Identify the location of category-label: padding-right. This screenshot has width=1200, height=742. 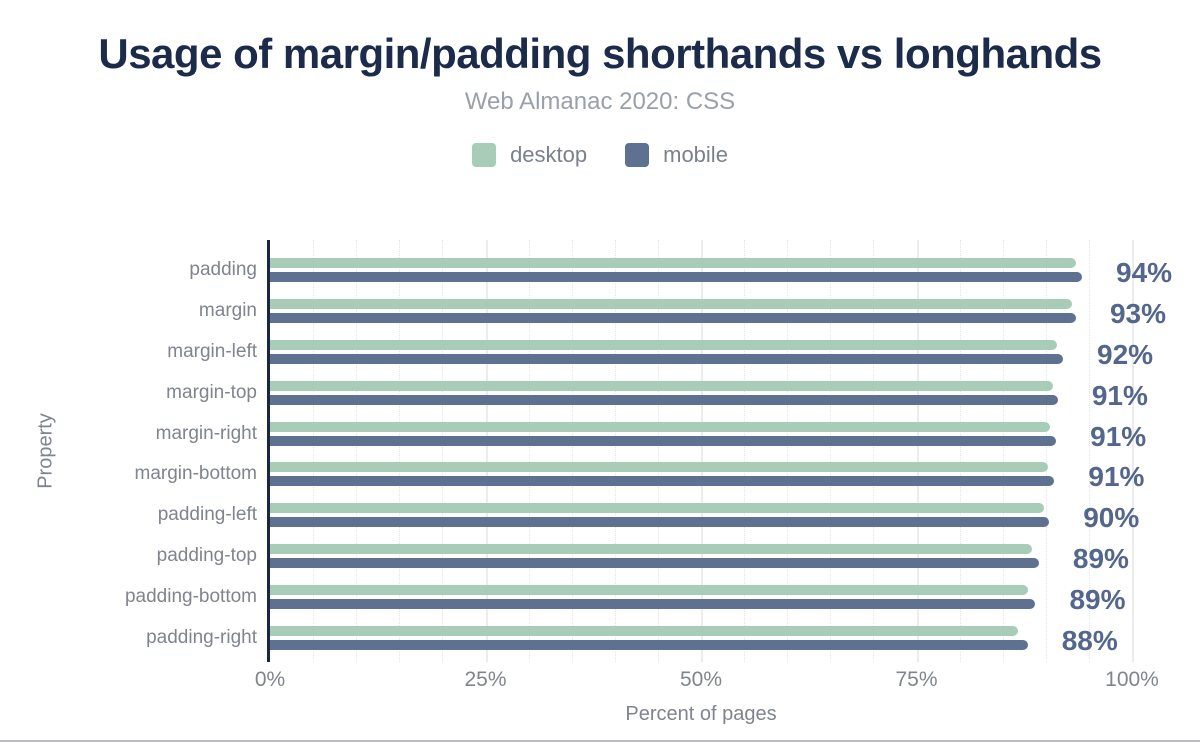
(201, 637).